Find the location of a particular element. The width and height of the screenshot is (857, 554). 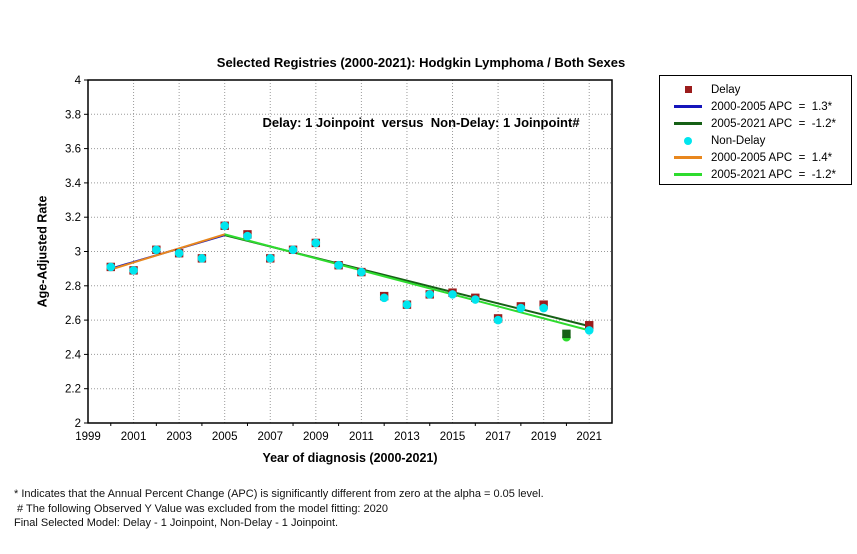

x-axis-label: Year of diagnosis (2000-2021) is located at coordinates (350, 458).